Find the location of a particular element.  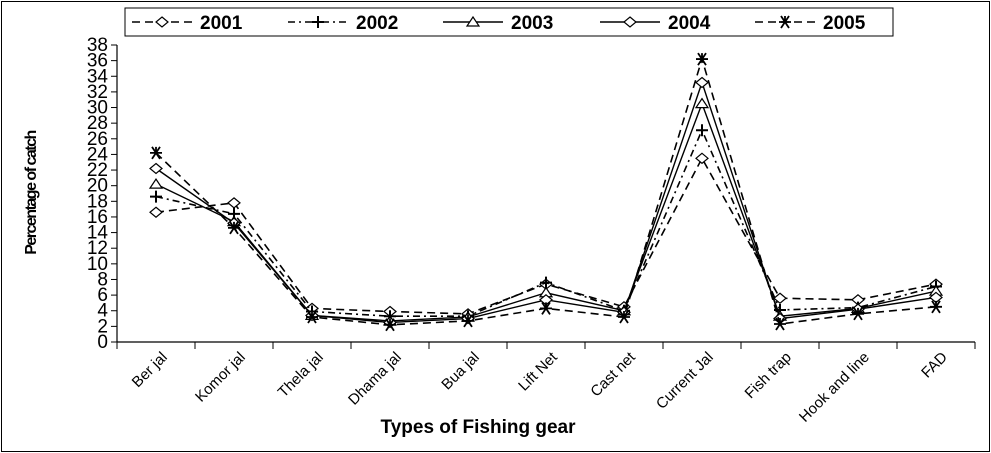

x-tick-label: Komor jal is located at coordinates (220, 377).